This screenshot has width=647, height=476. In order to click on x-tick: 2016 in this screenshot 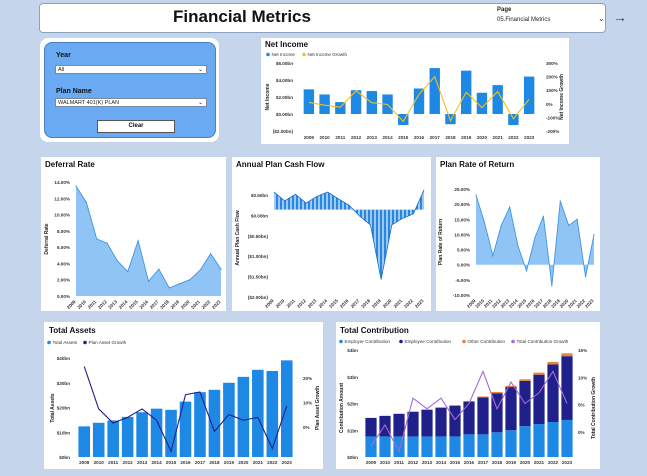, I will do `click(469, 462)`.